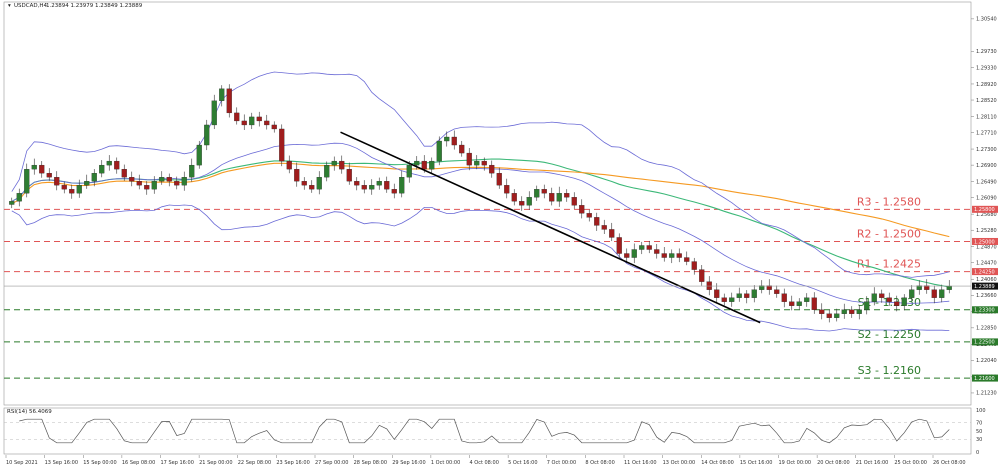 This screenshot has width=1000, height=468. What do you see at coordinates (679, 463) in the screenshot?
I see `x-tick-label: 13 Oct 00:00` at bounding box center [679, 463].